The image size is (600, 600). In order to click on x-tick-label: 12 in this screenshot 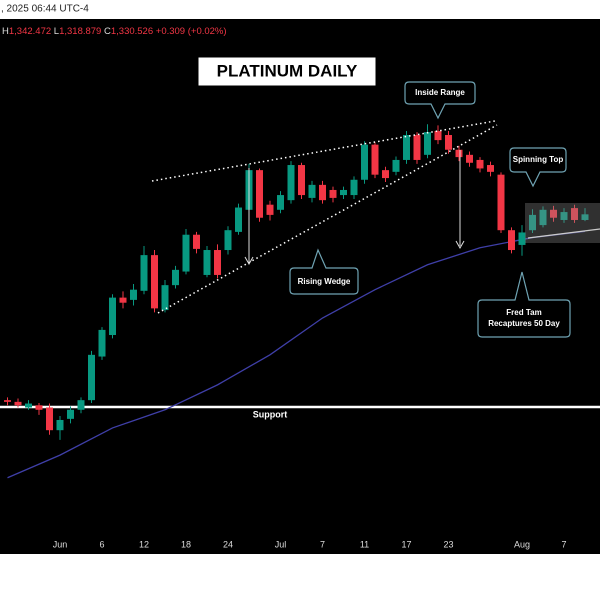, I will do `click(144, 544)`.